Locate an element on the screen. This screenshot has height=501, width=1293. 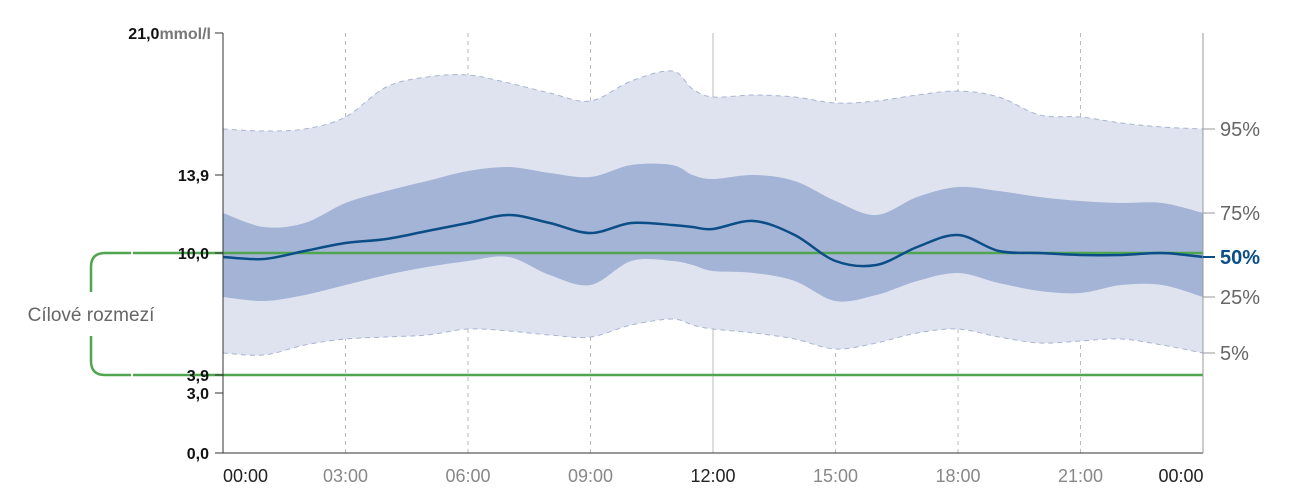
x-tick-label: 15:00 is located at coordinates (835, 476).